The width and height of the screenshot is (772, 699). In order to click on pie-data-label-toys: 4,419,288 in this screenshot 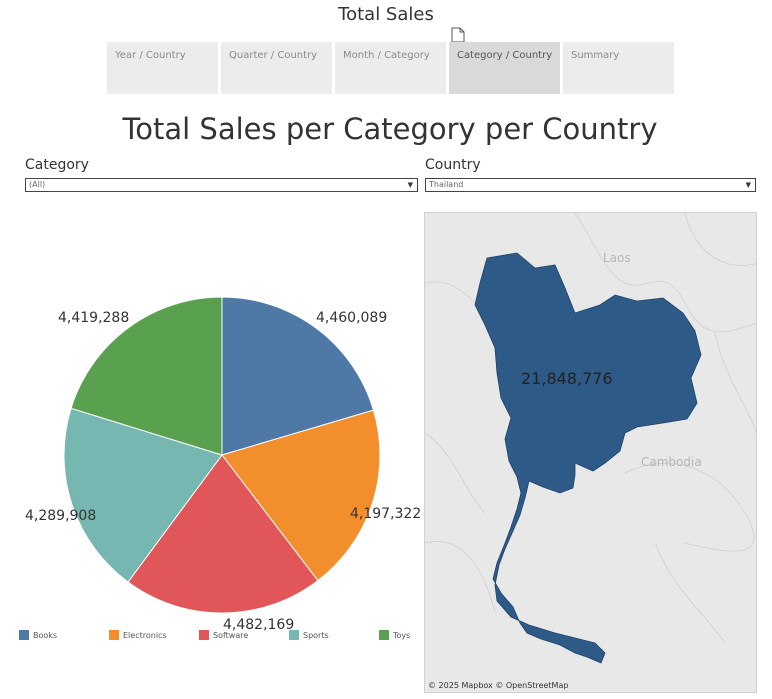, I will do `click(94, 318)`.